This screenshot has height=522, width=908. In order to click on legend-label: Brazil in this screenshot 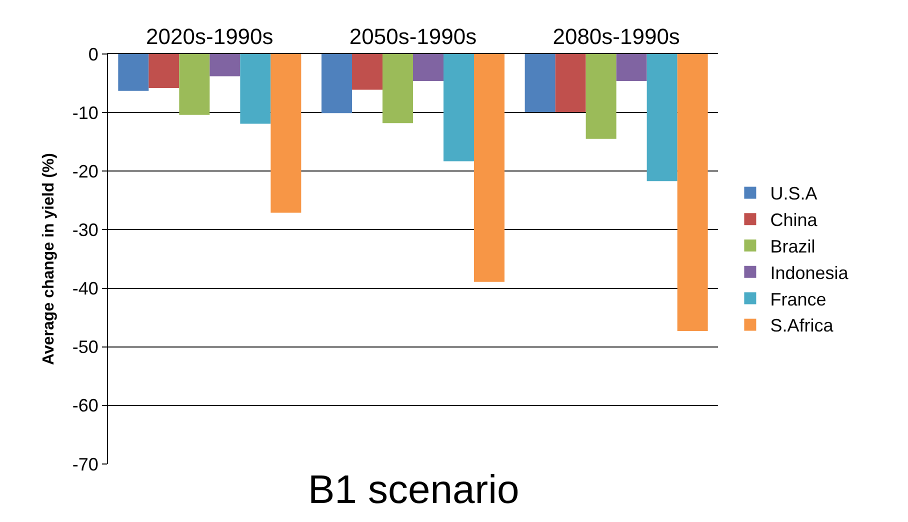, I will do `click(793, 246)`.